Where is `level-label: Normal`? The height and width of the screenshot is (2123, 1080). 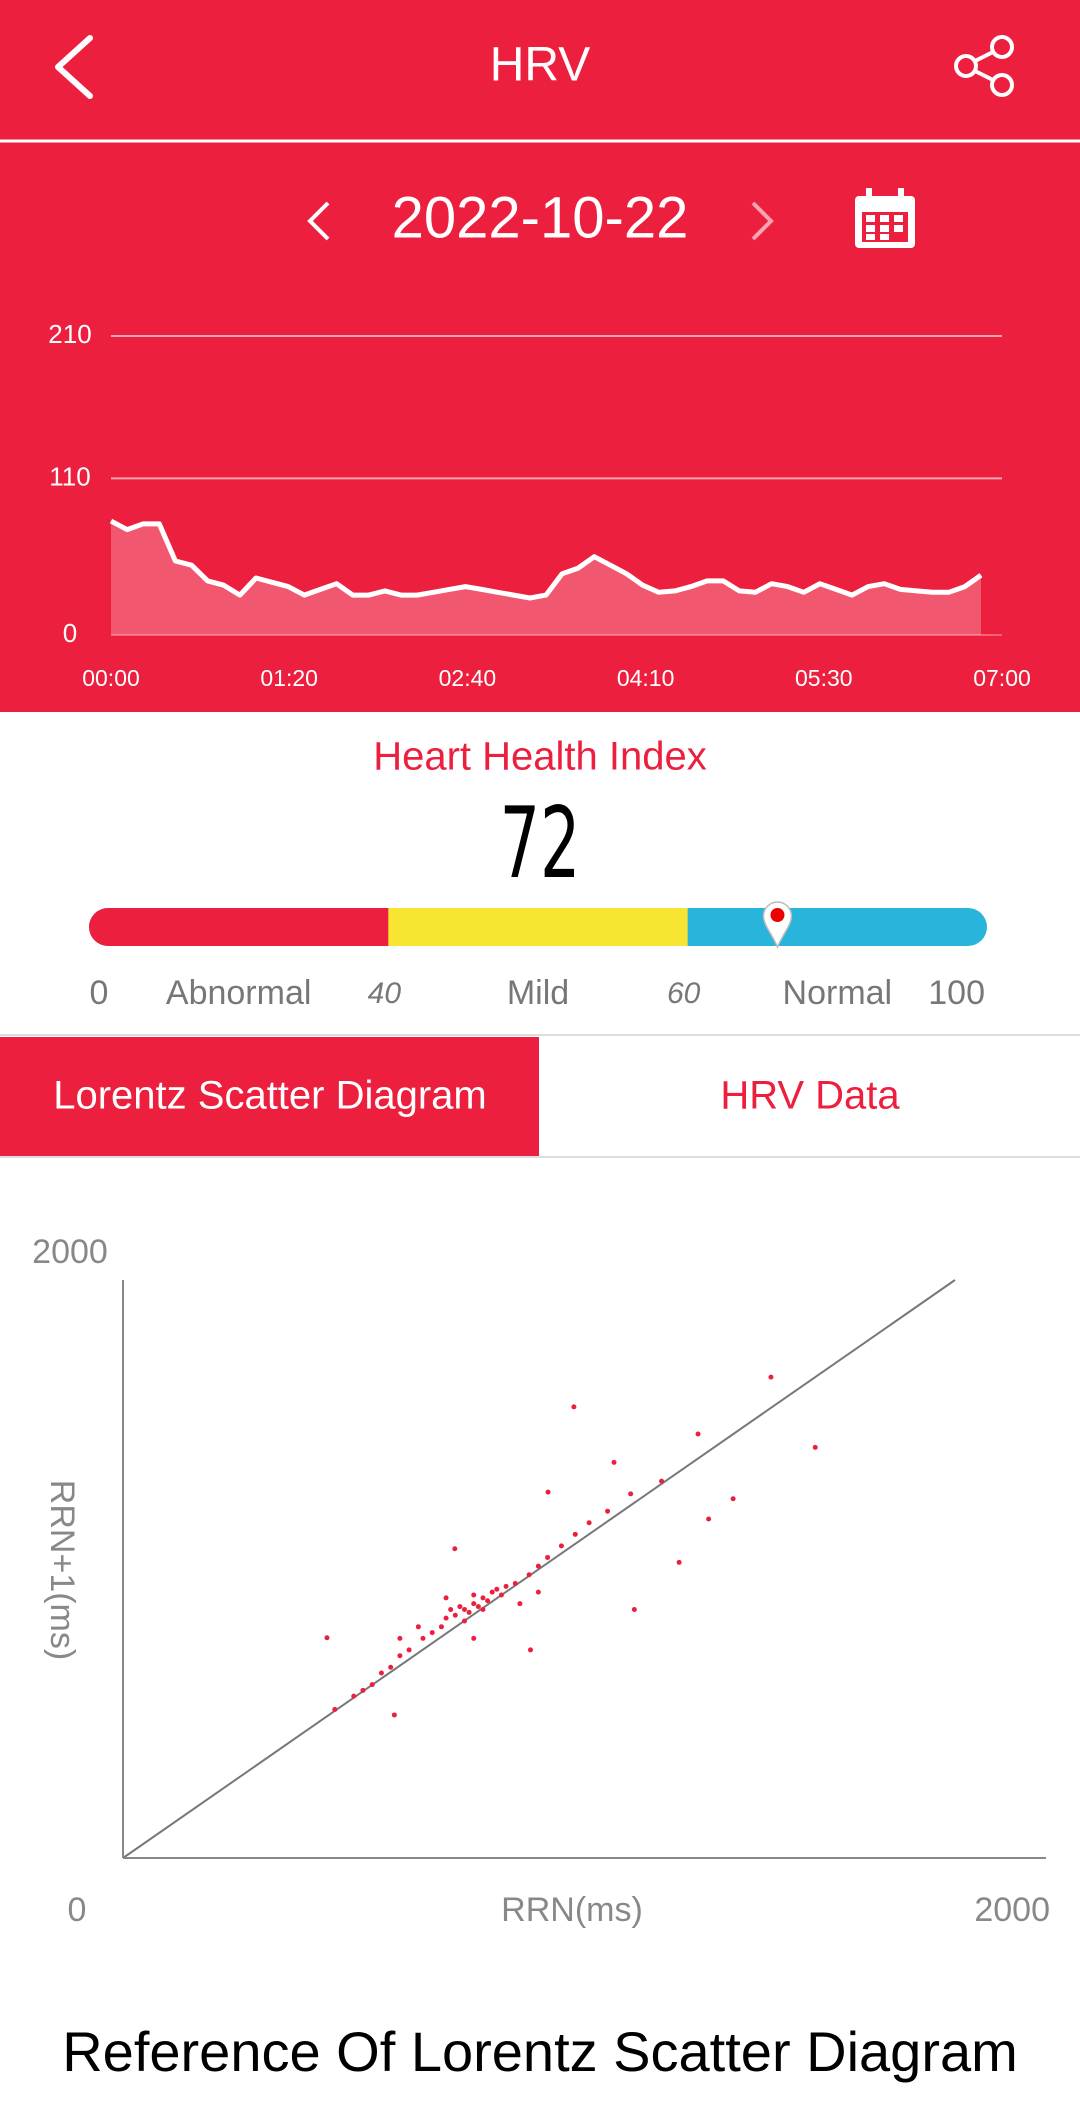 level-label: Normal is located at coordinates (838, 993).